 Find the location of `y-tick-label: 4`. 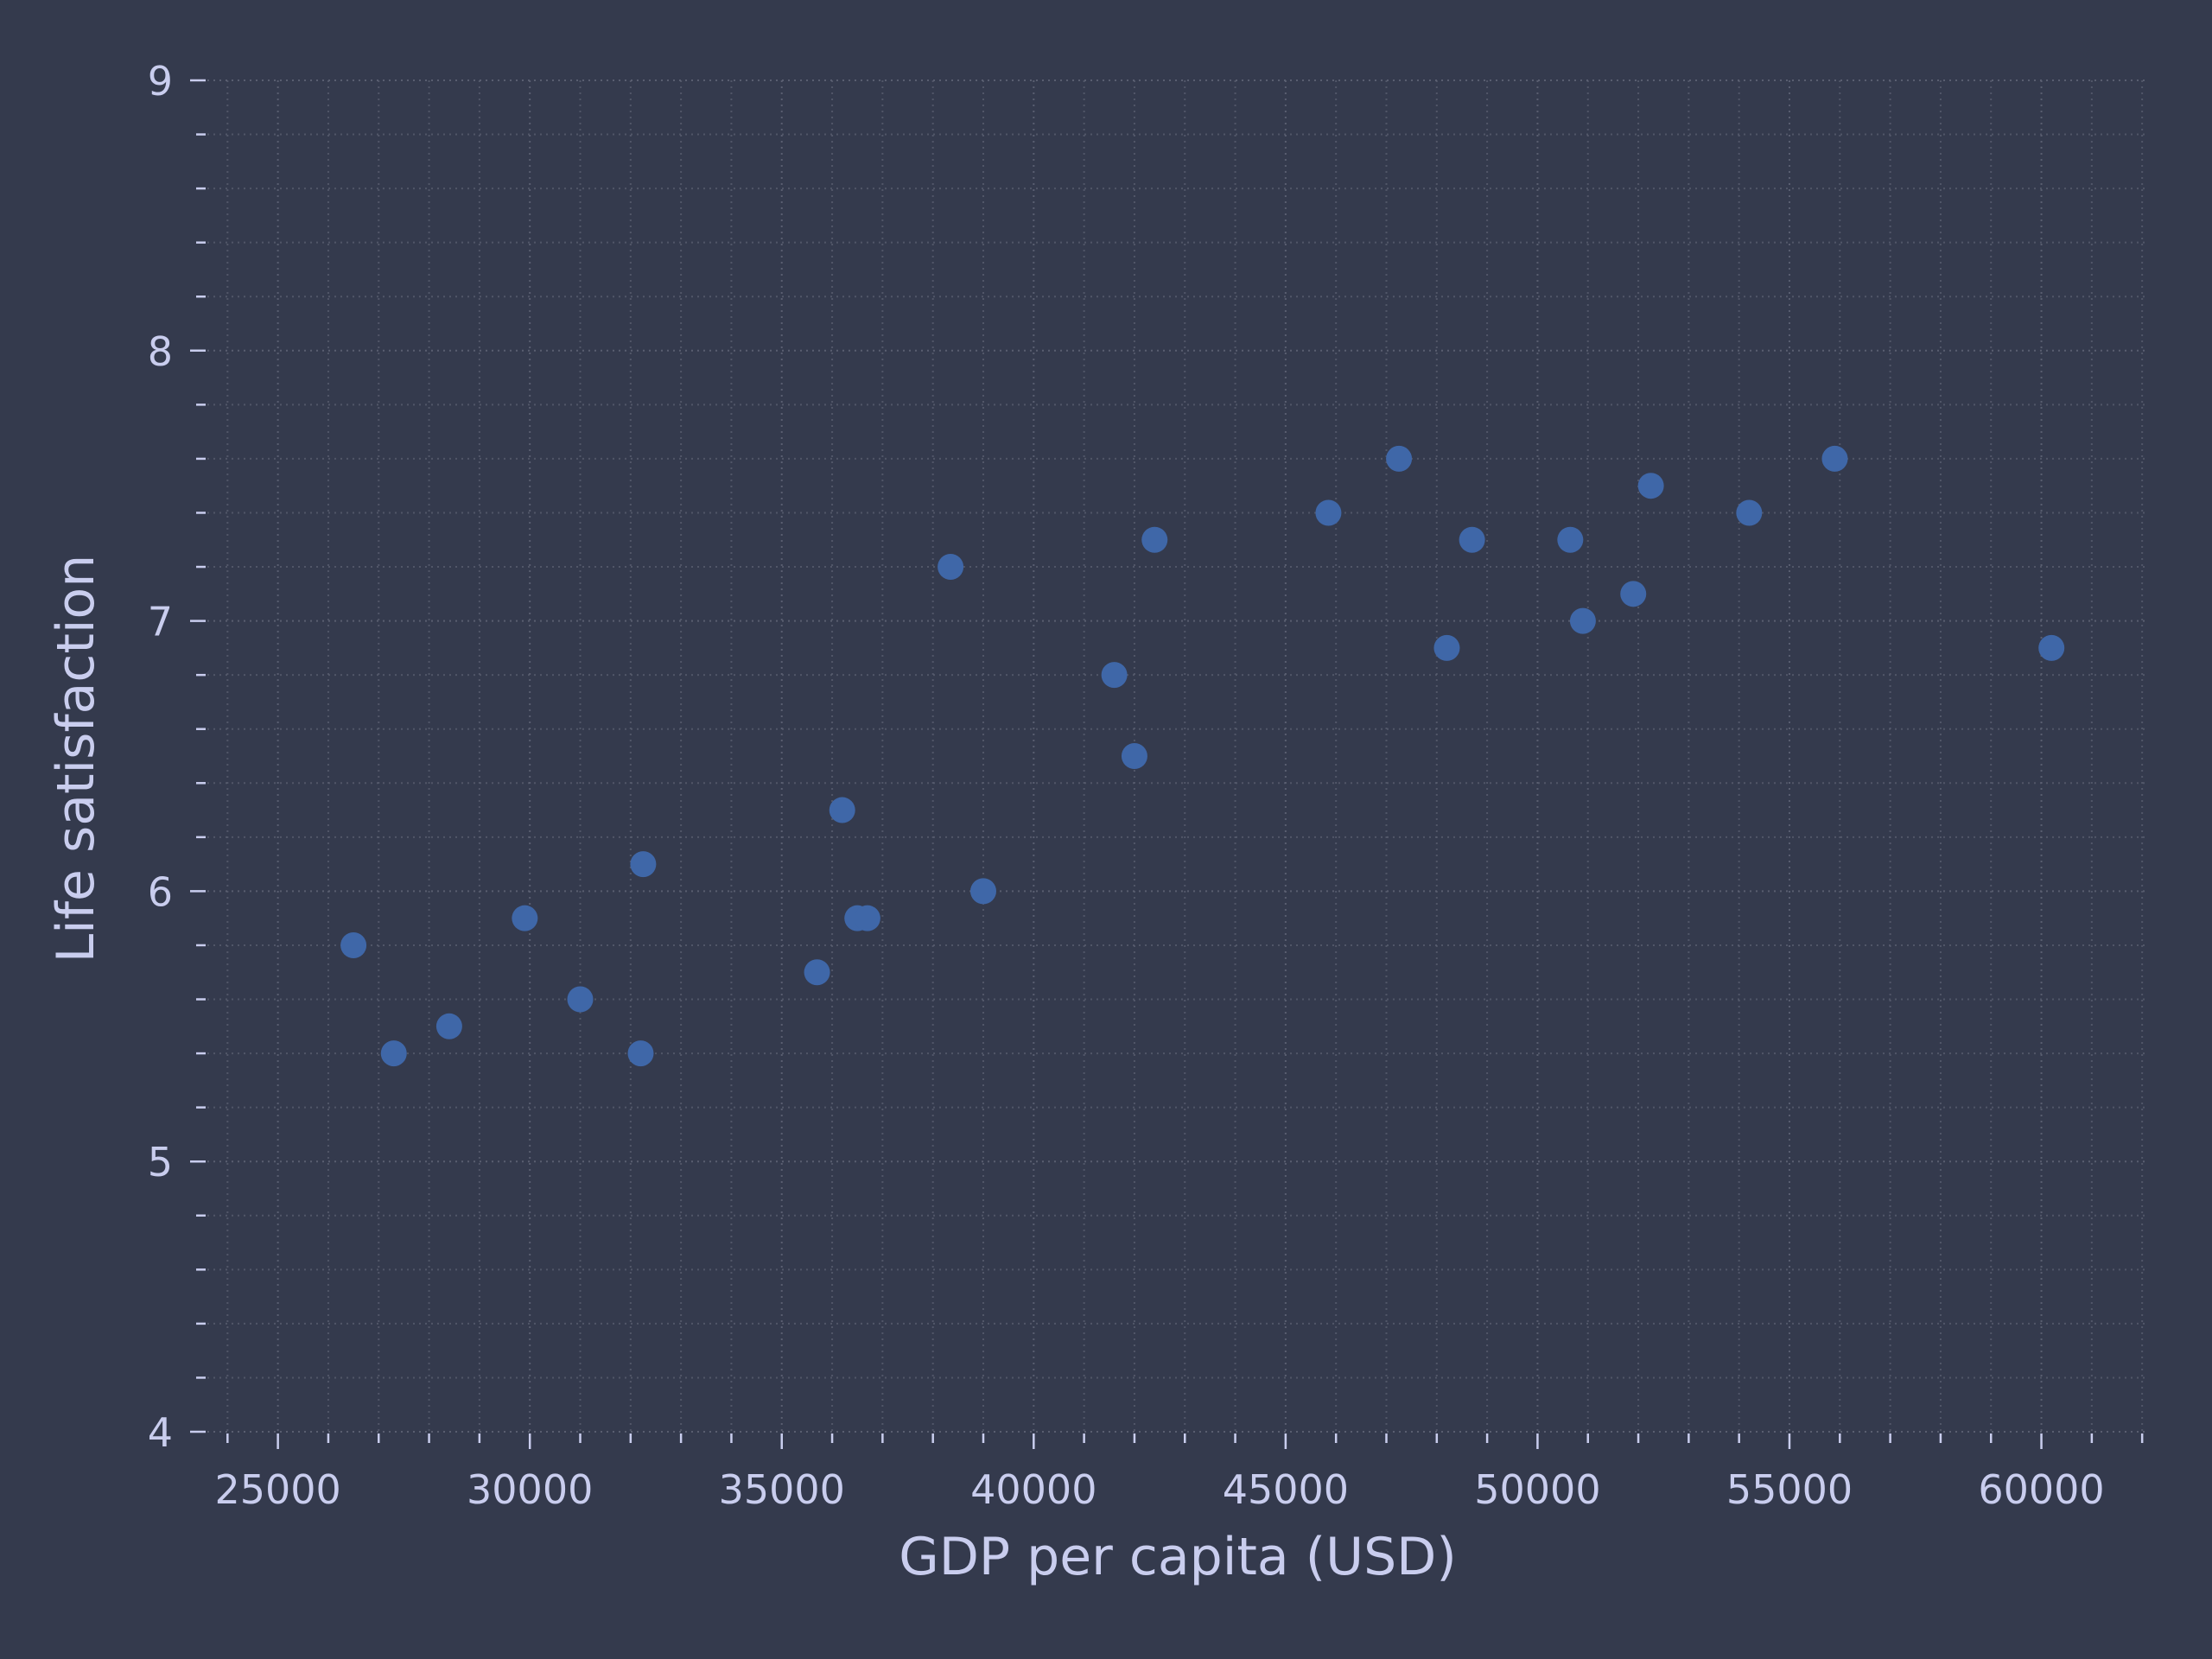

y-tick-label: 4 is located at coordinates (160, 1432).